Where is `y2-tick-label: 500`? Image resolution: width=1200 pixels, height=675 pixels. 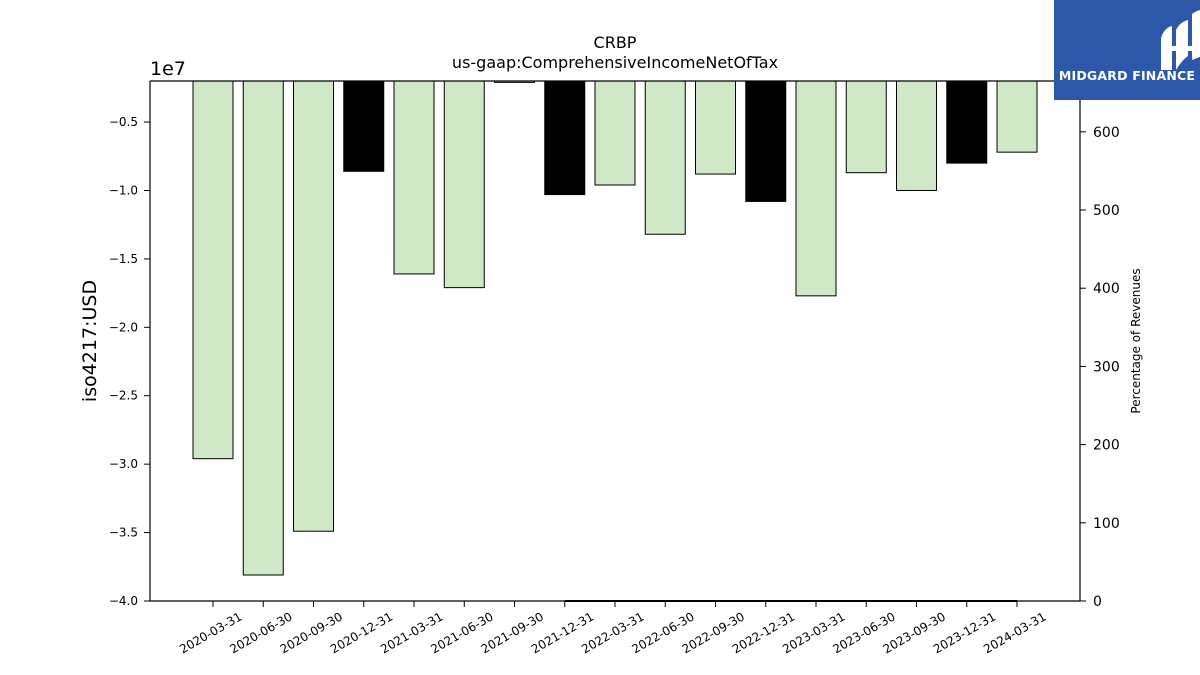
y2-tick-label: 500 is located at coordinates (1106, 211).